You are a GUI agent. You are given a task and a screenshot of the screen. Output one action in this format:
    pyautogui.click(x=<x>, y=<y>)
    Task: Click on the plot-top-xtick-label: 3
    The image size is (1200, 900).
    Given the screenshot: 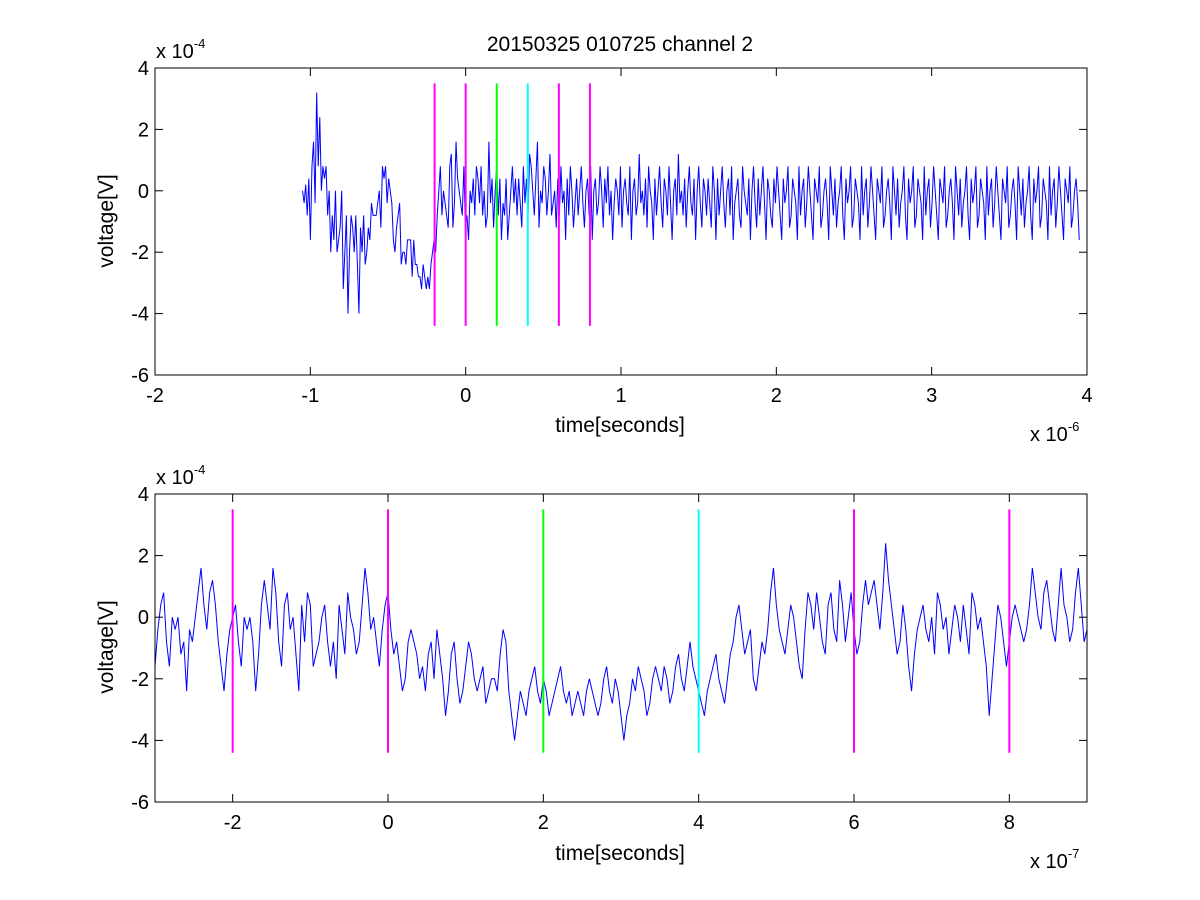 What is the action you would take?
    pyautogui.click(x=931, y=396)
    